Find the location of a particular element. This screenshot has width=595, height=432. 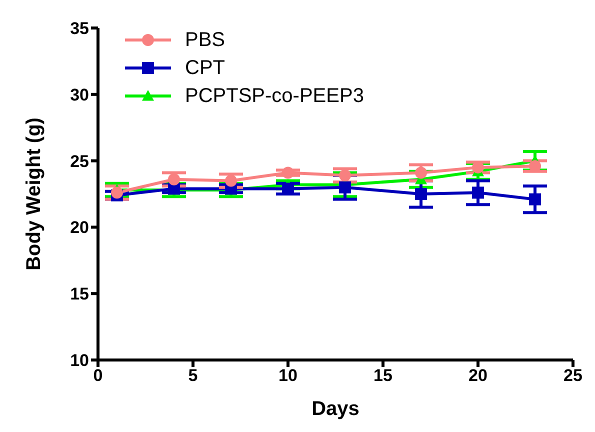

x-axis-title: Days is located at coordinates (336, 409).